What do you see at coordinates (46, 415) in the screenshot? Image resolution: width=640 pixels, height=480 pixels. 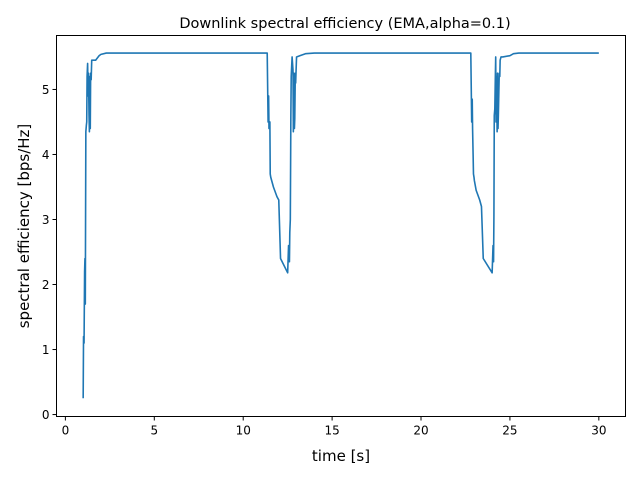 I see `y-tick-label: 0` at bounding box center [46, 415].